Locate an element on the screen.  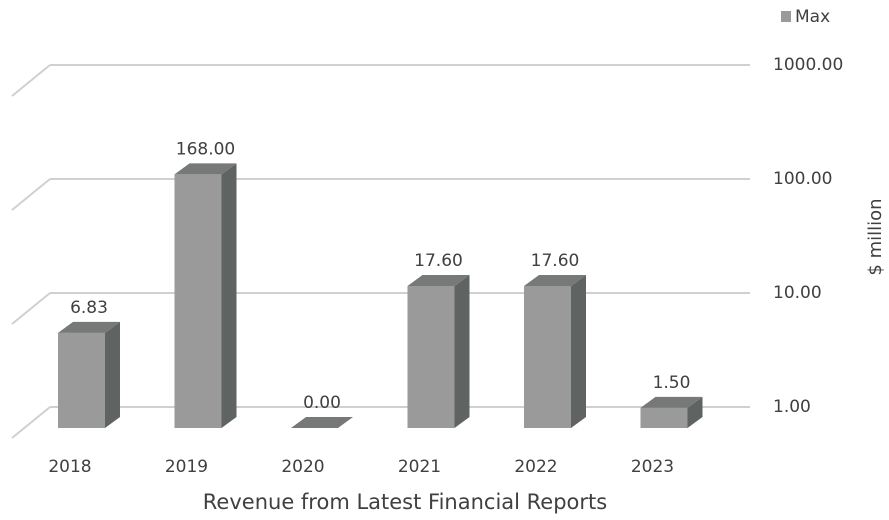
y-axis-title: $ million is located at coordinates (875, 236).